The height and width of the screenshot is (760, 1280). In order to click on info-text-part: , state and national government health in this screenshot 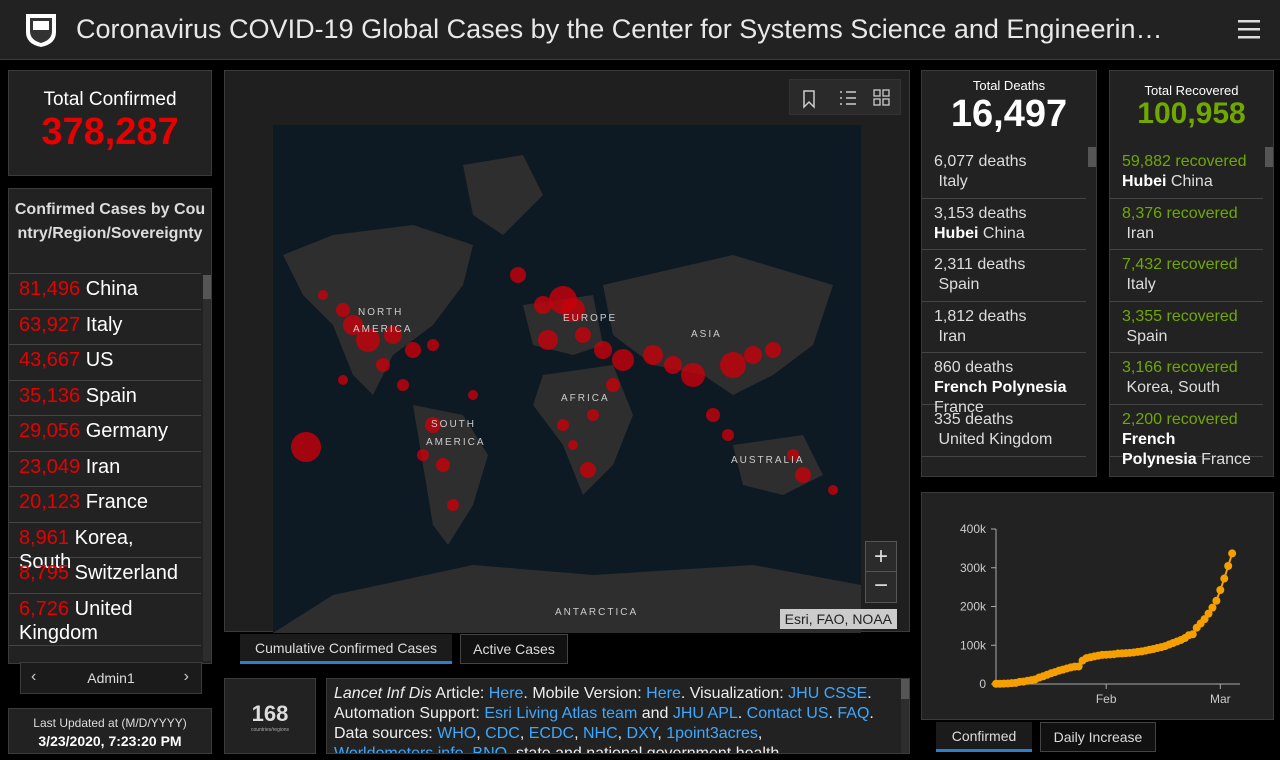, I will do `click(643, 749)`.